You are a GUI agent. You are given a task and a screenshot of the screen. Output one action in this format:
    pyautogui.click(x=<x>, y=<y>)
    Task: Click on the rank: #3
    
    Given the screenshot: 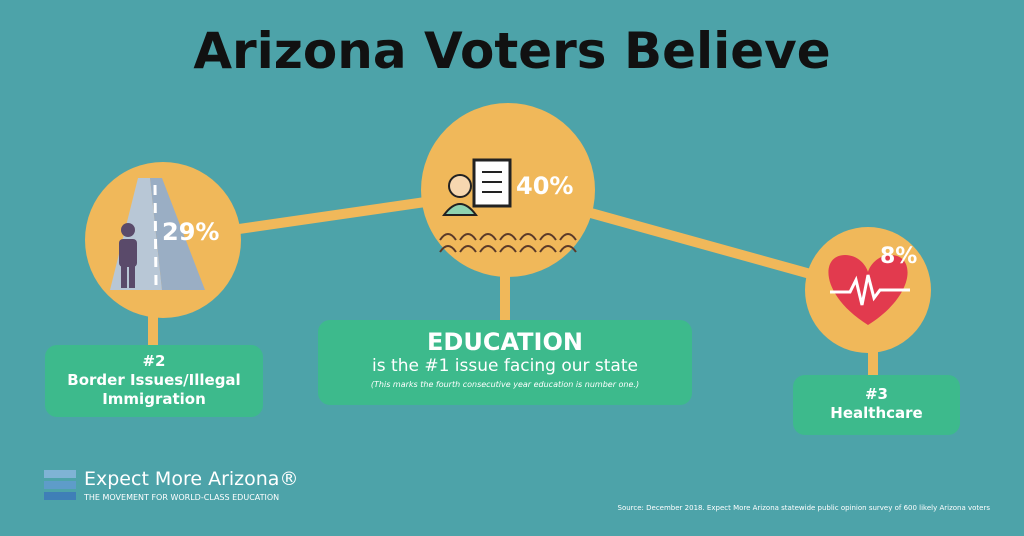 What is the action you would take?
    pyautogui.click(x=876, y=394)
    